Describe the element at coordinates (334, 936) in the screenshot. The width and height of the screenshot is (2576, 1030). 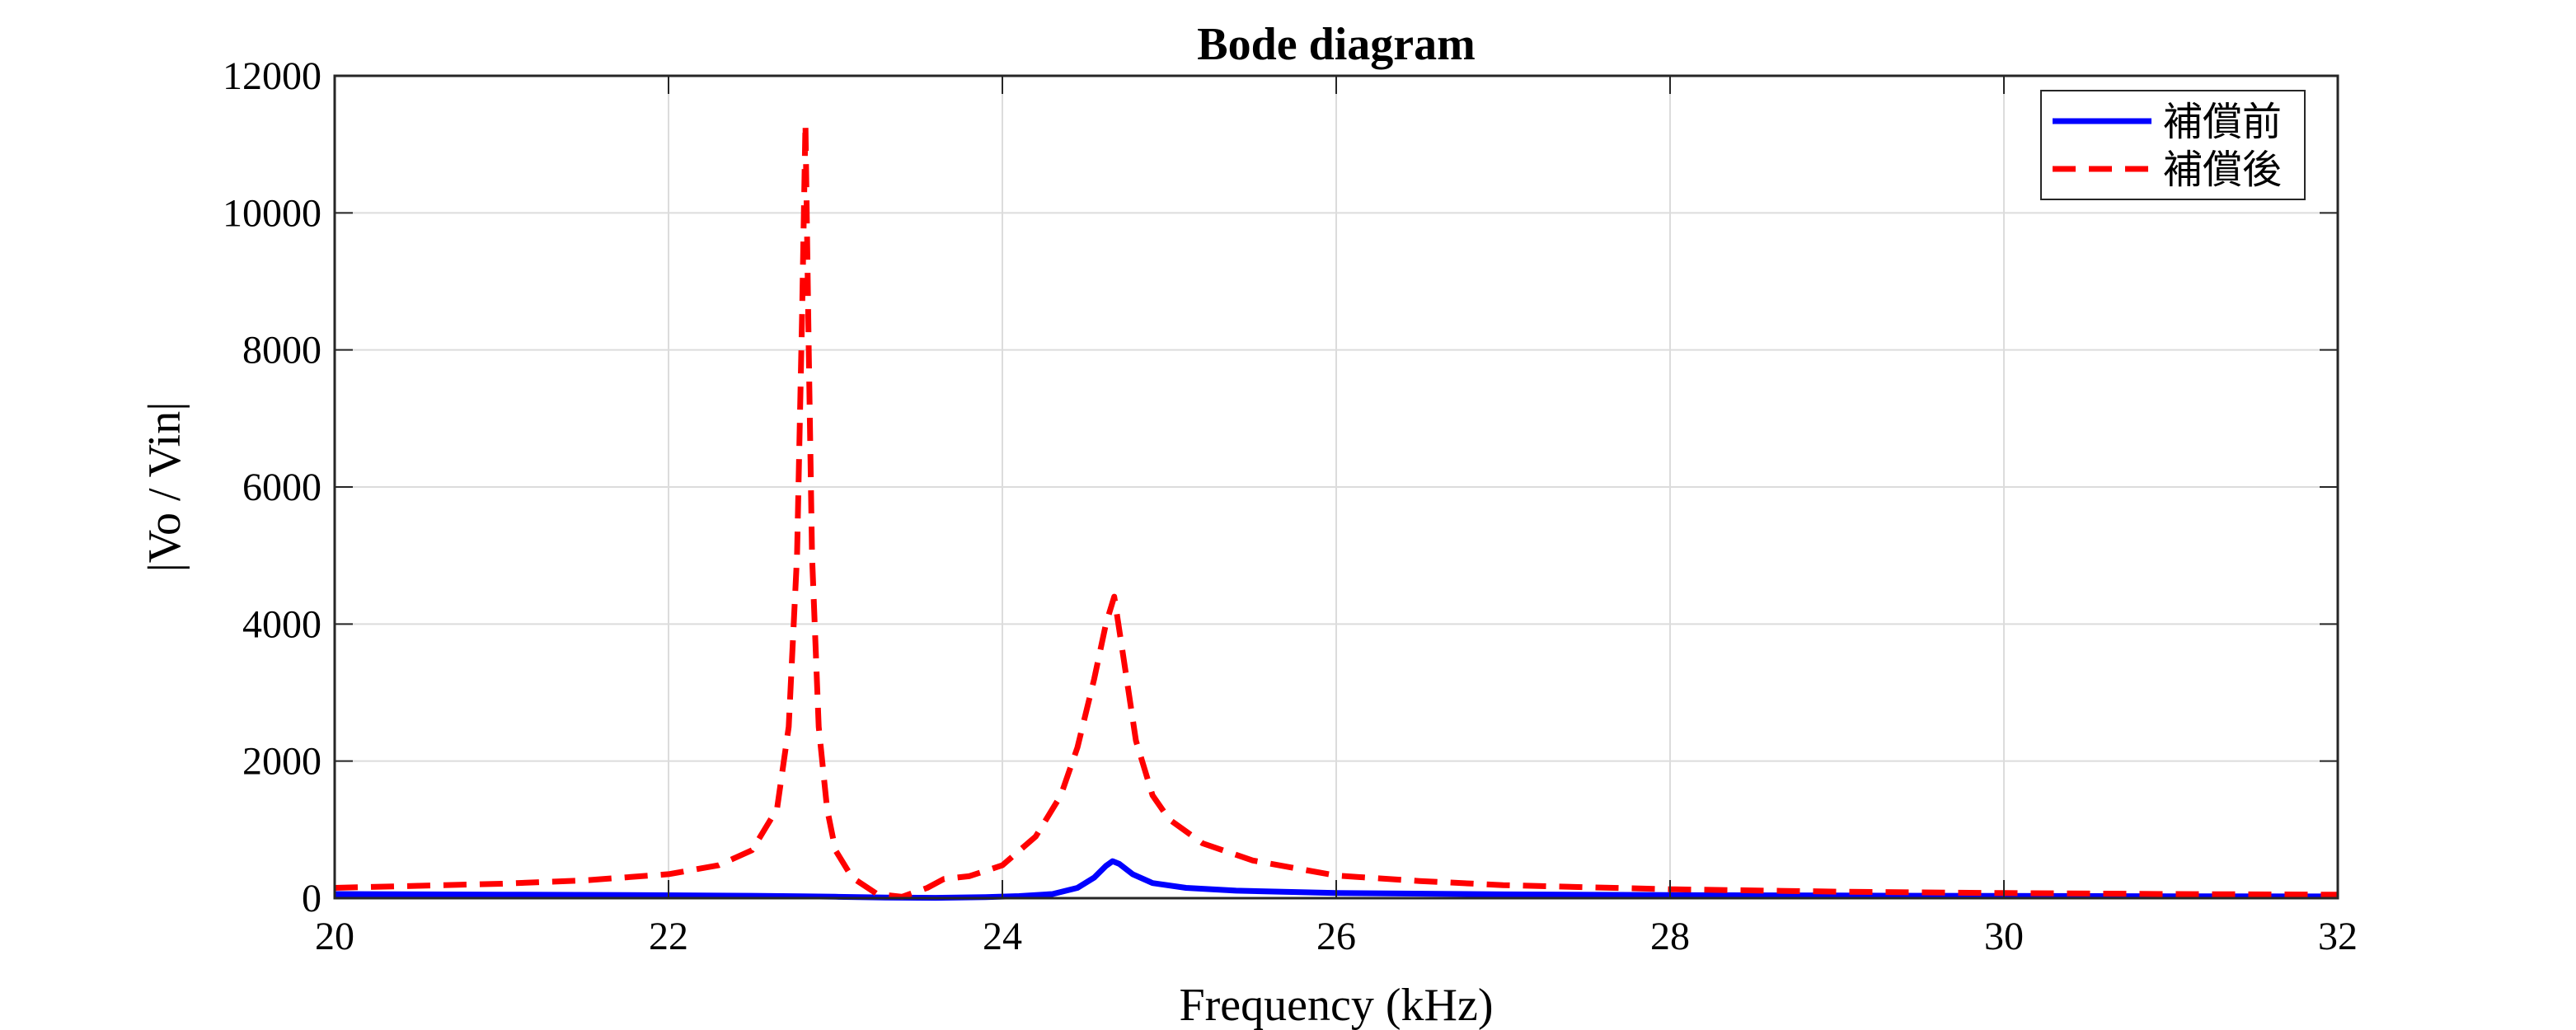
I see `x-tick-label: 20` at that location.